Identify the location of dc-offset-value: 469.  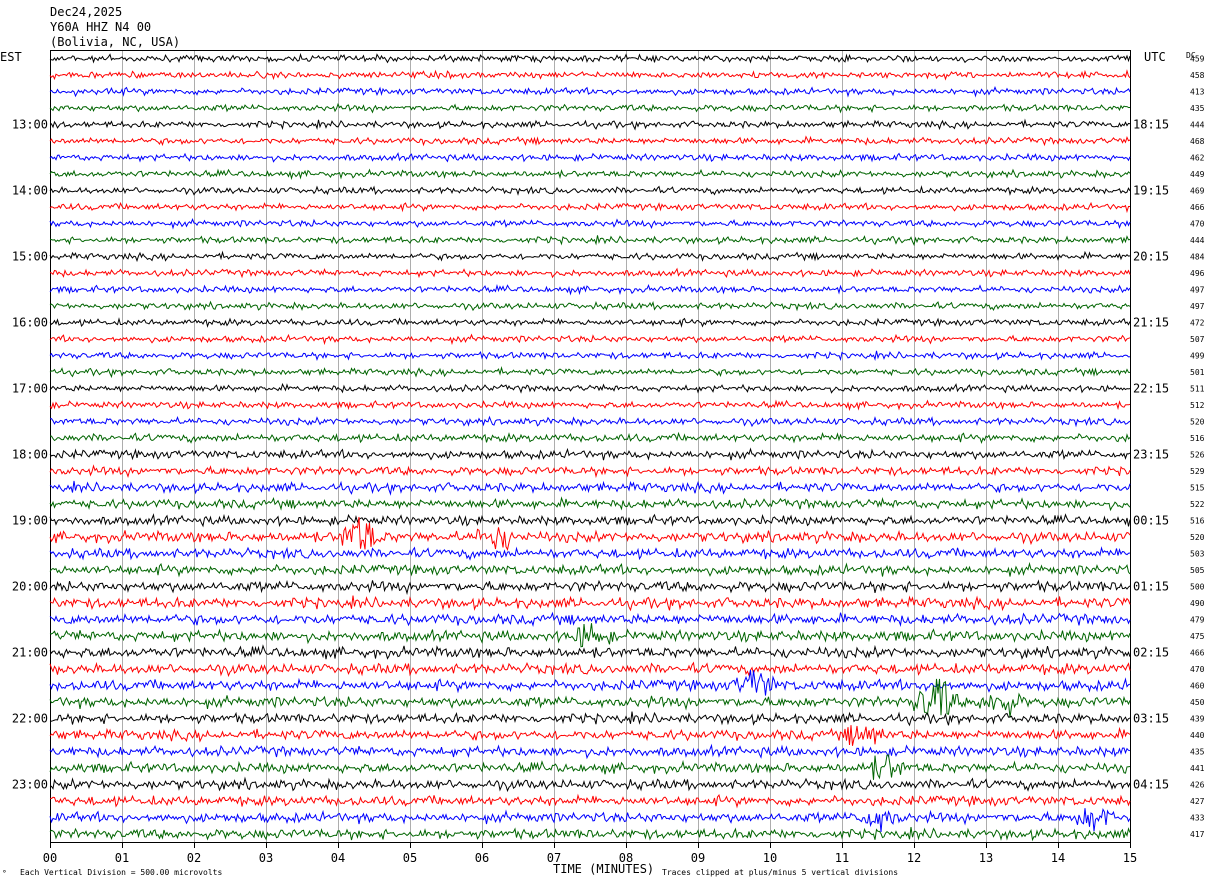
(1197, 191).